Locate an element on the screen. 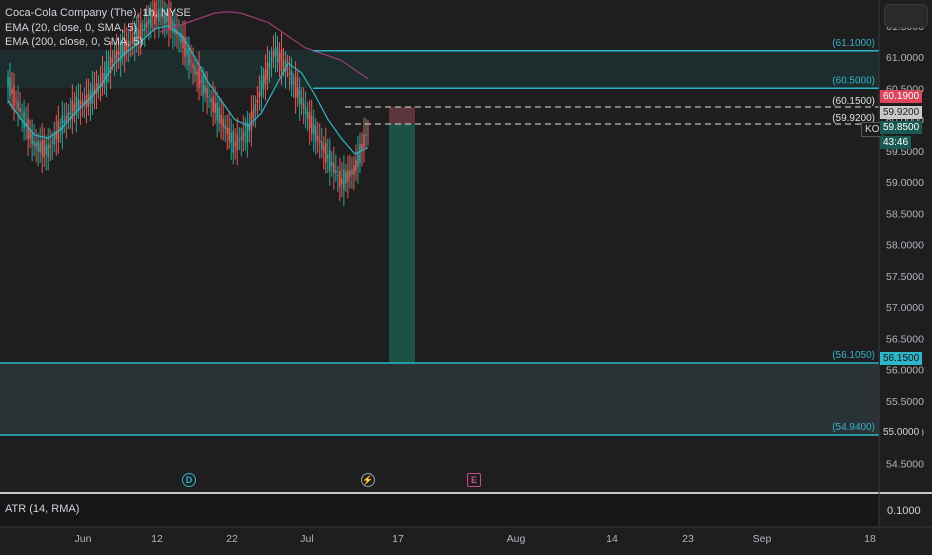  profit-box is located at coordinates (402, 243).